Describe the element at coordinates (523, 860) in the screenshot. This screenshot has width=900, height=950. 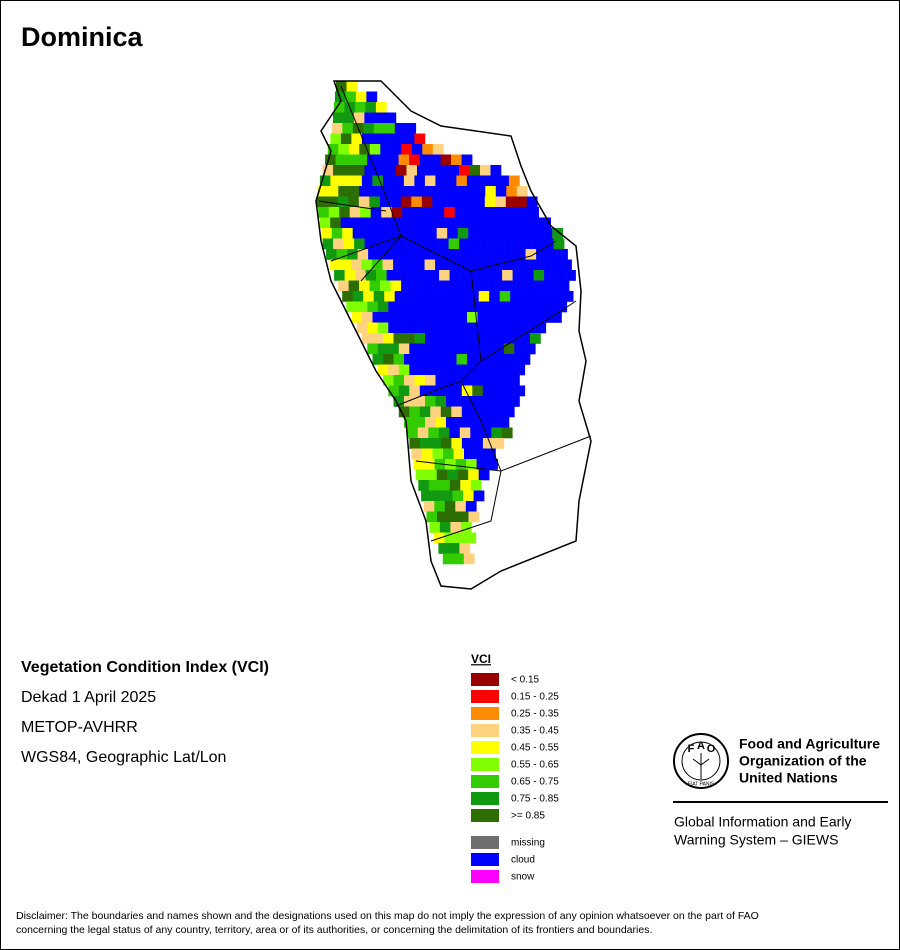
I see `legend-label: cloud` at that location.